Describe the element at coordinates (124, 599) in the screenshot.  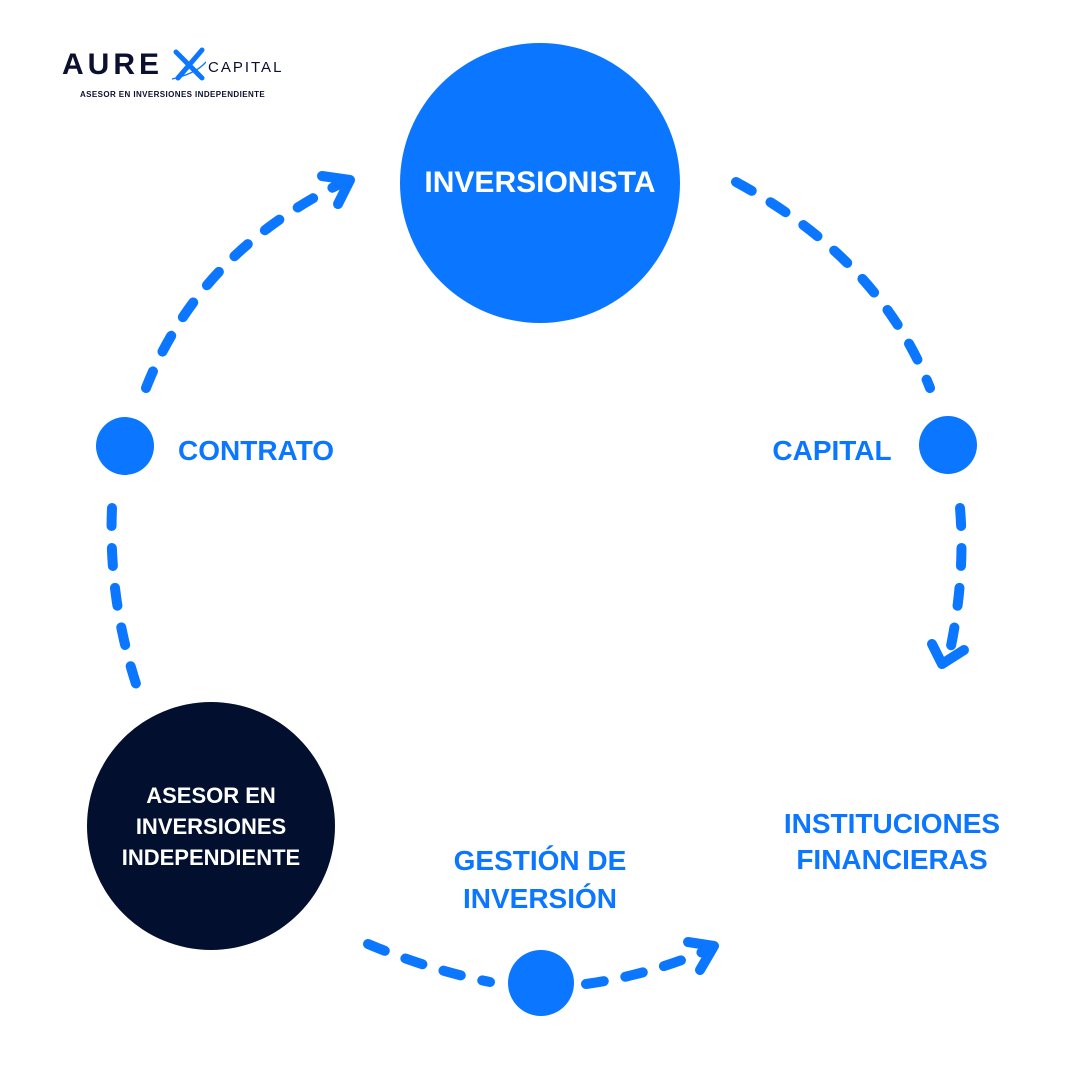
I see `arrow-advisor-to-contract` at that location.